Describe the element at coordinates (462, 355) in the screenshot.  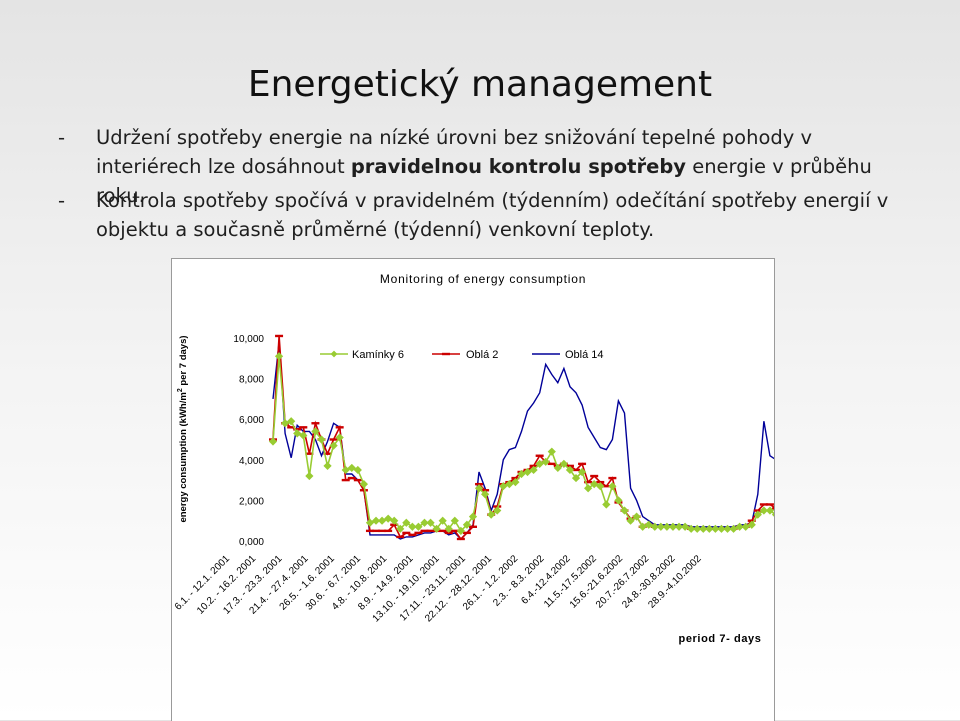
I see `legend: Kamínky 6 Oblá 2 Oblá 14` at that location.